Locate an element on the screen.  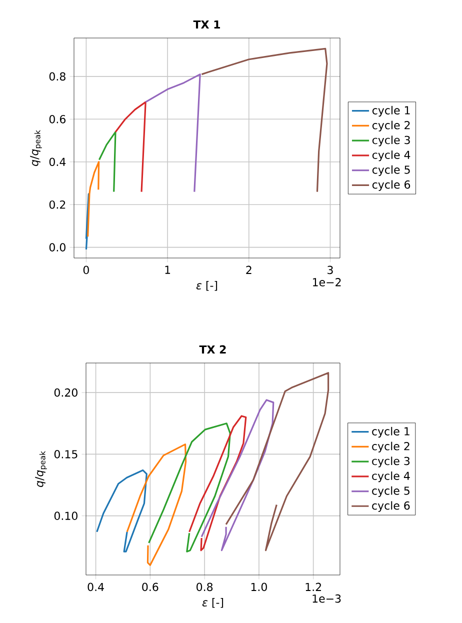
text: 1e−2 is located at coordinates (327, 282).